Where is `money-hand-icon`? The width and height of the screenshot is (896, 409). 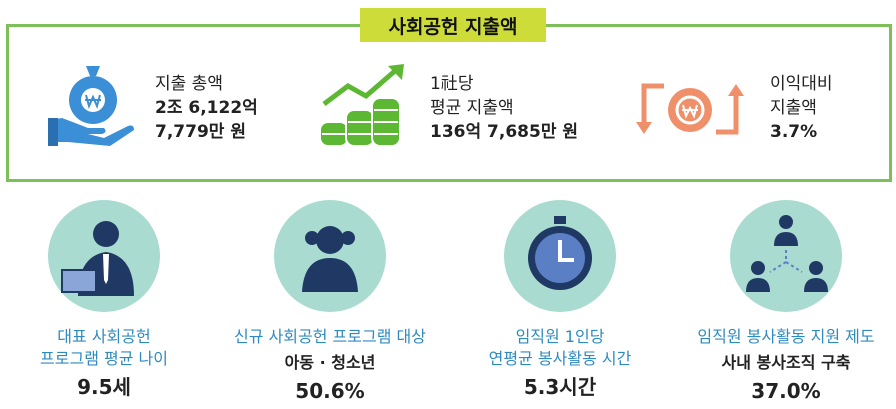 money-hand-icon is located at coordinates (91, 106).